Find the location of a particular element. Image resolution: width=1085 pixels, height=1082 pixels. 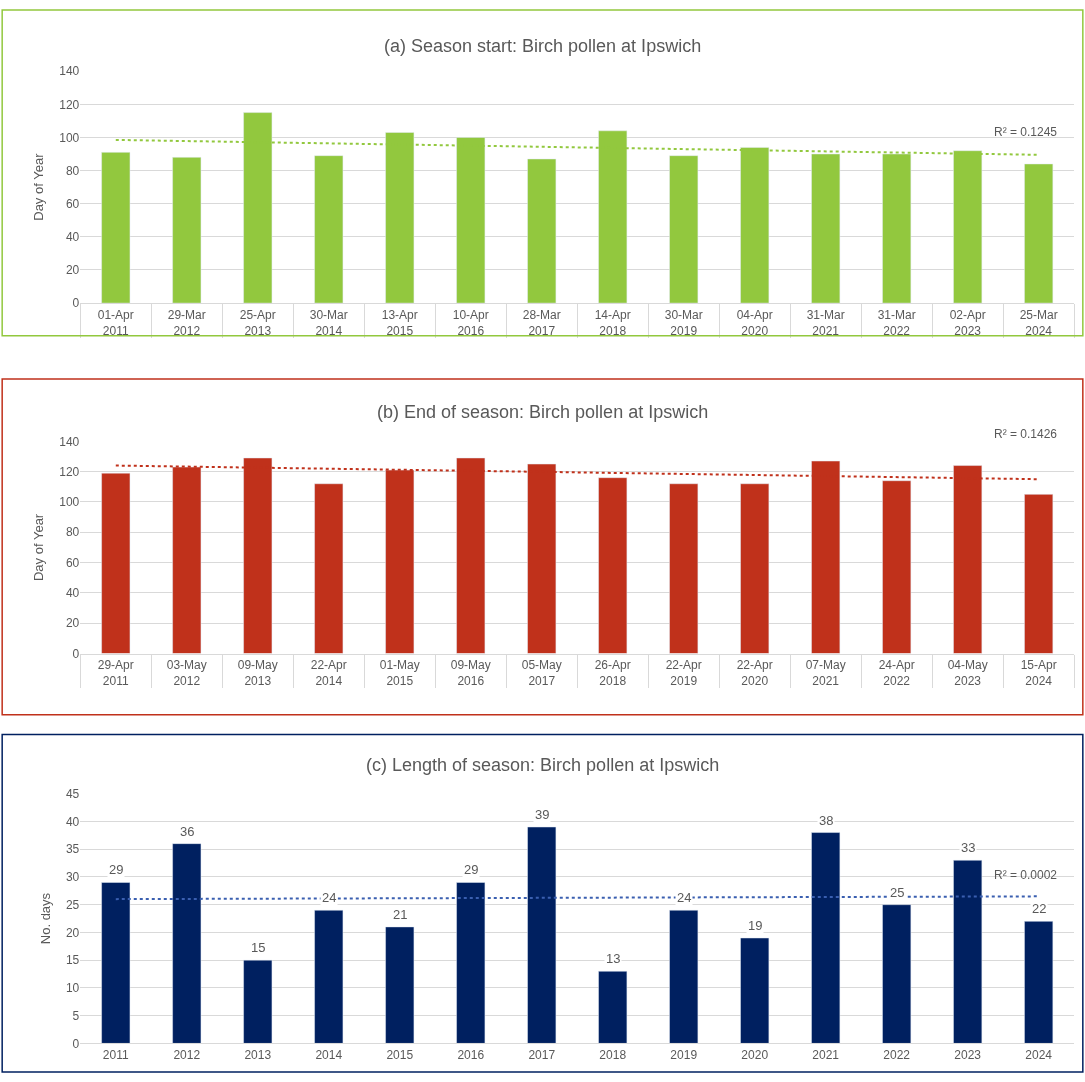

category-label: 04-May 2023 is located at coordinates (967, 672).